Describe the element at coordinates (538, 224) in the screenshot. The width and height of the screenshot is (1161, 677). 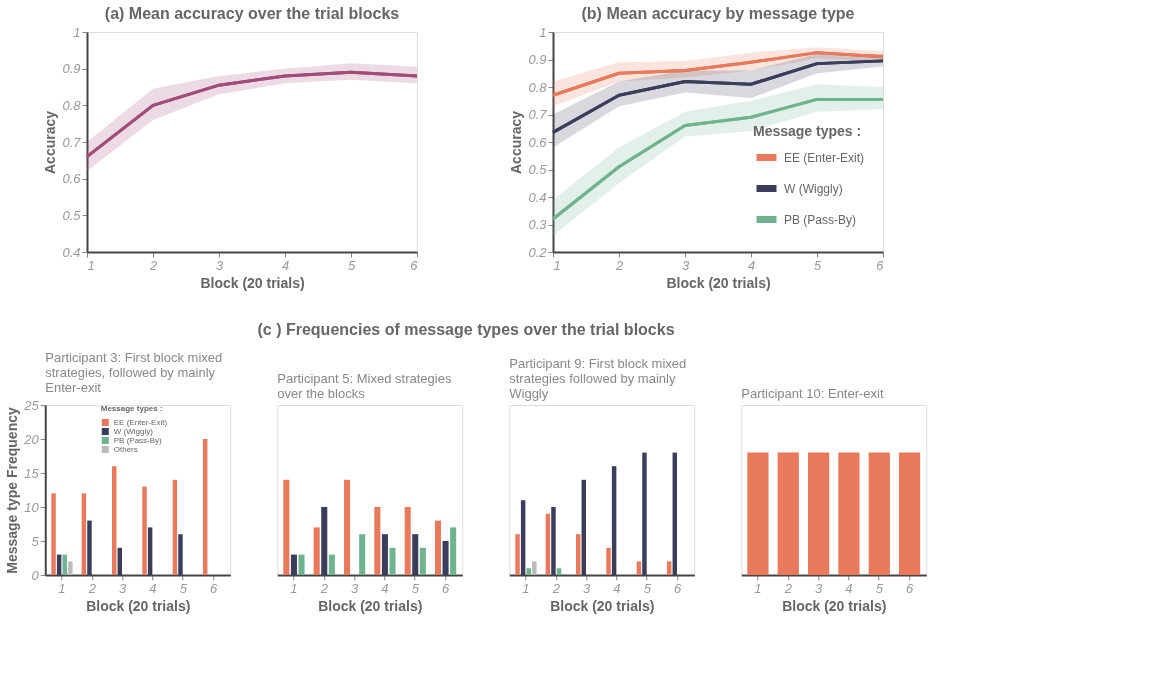
I see `y-tick-label: 0.3` at that location.